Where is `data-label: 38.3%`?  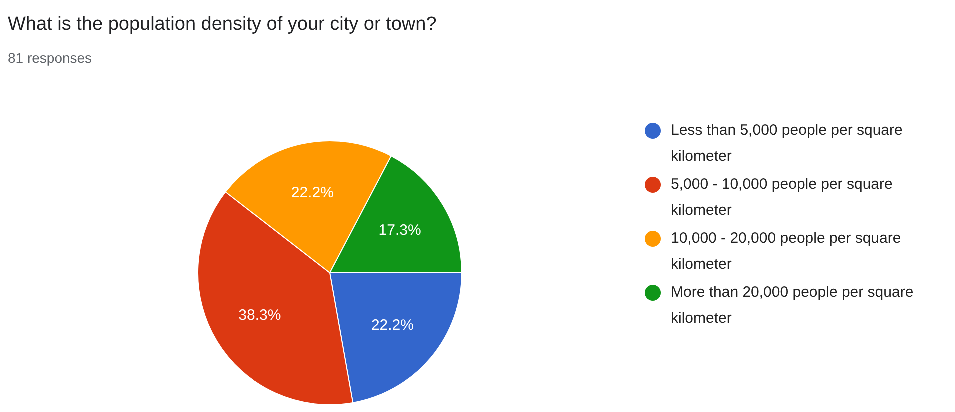 data-label: 38.3% is located at coordinates (260, 315).